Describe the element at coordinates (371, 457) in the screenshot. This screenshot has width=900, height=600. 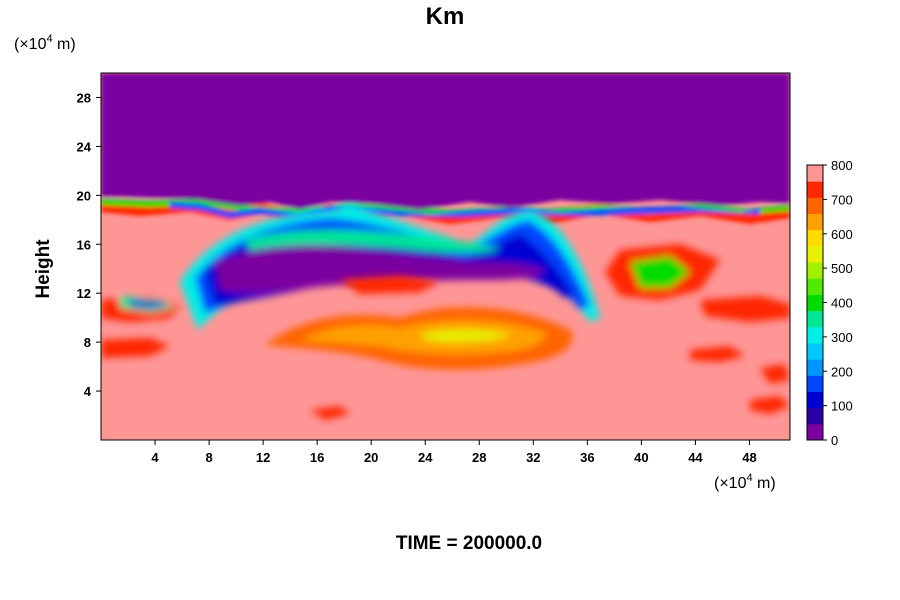
I see `x-tick-label: 20` at that location.